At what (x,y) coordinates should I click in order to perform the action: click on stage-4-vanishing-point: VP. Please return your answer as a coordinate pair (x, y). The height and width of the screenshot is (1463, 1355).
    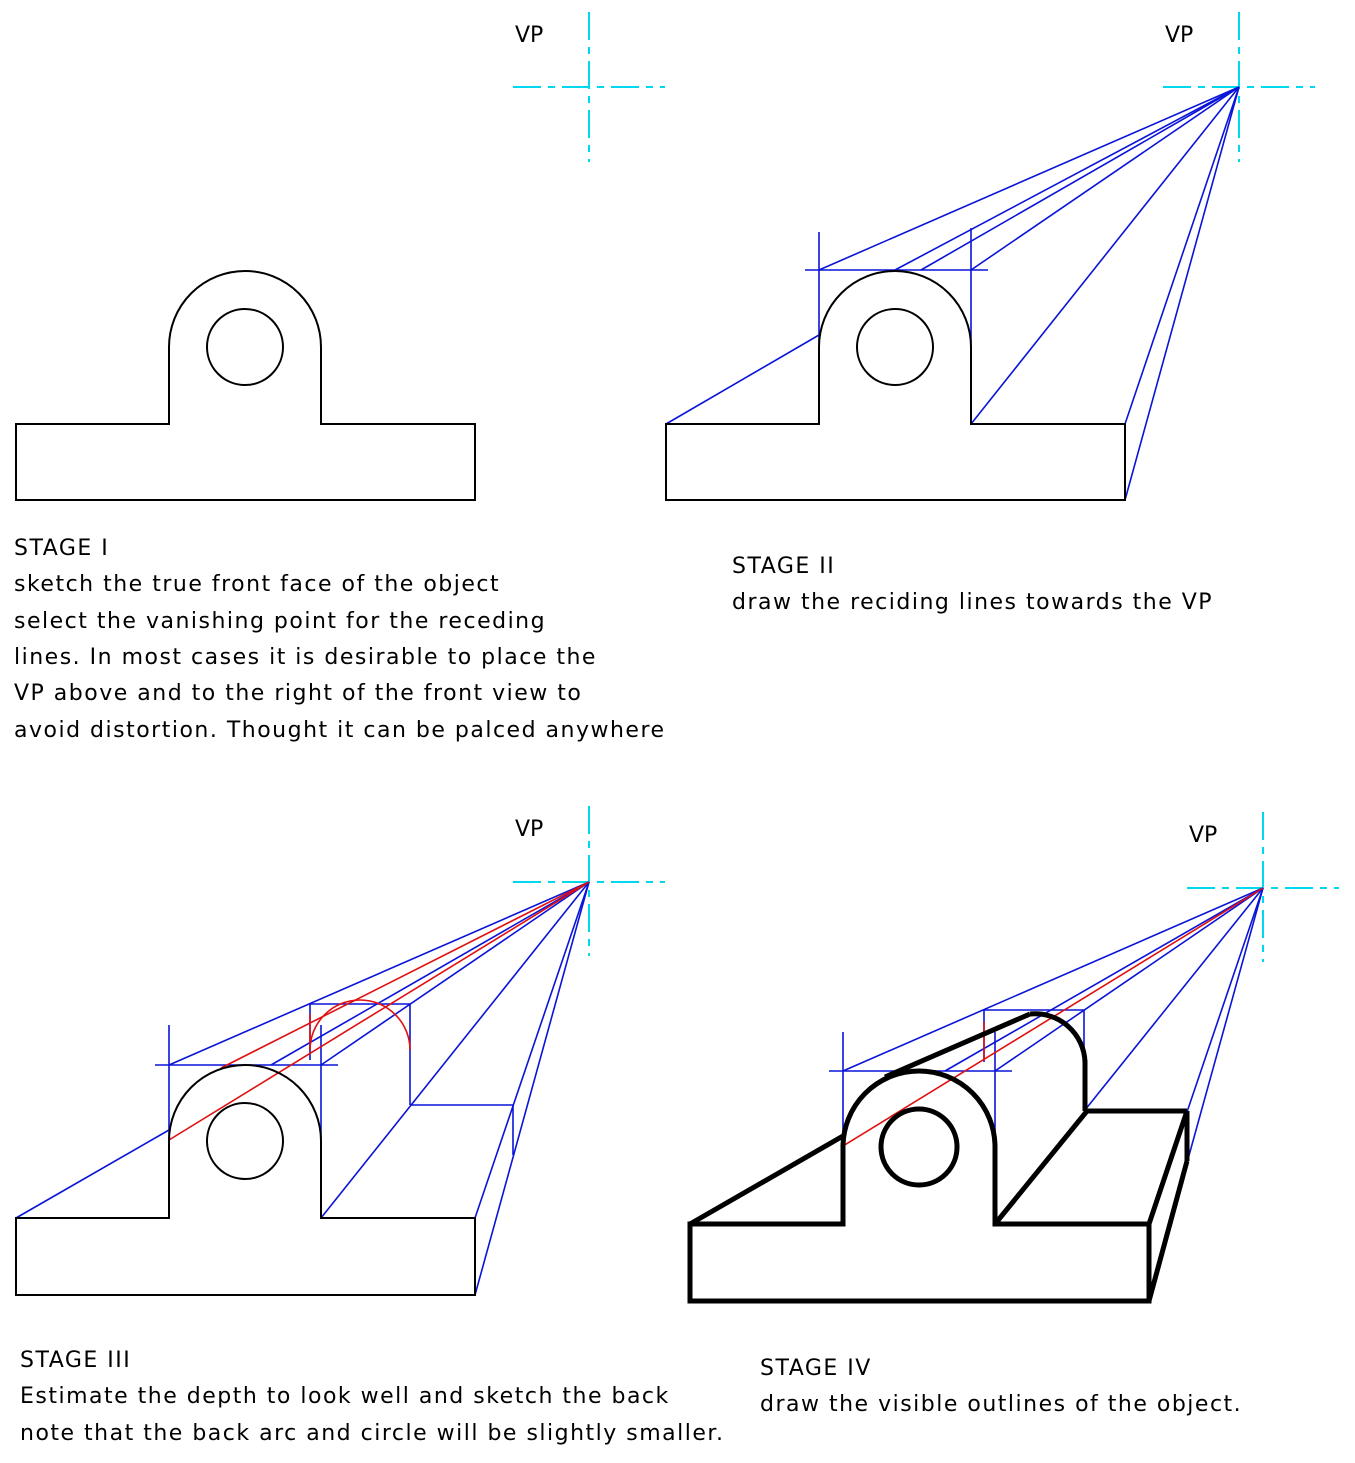
    Looking at the image, I should click on (1263, 887).